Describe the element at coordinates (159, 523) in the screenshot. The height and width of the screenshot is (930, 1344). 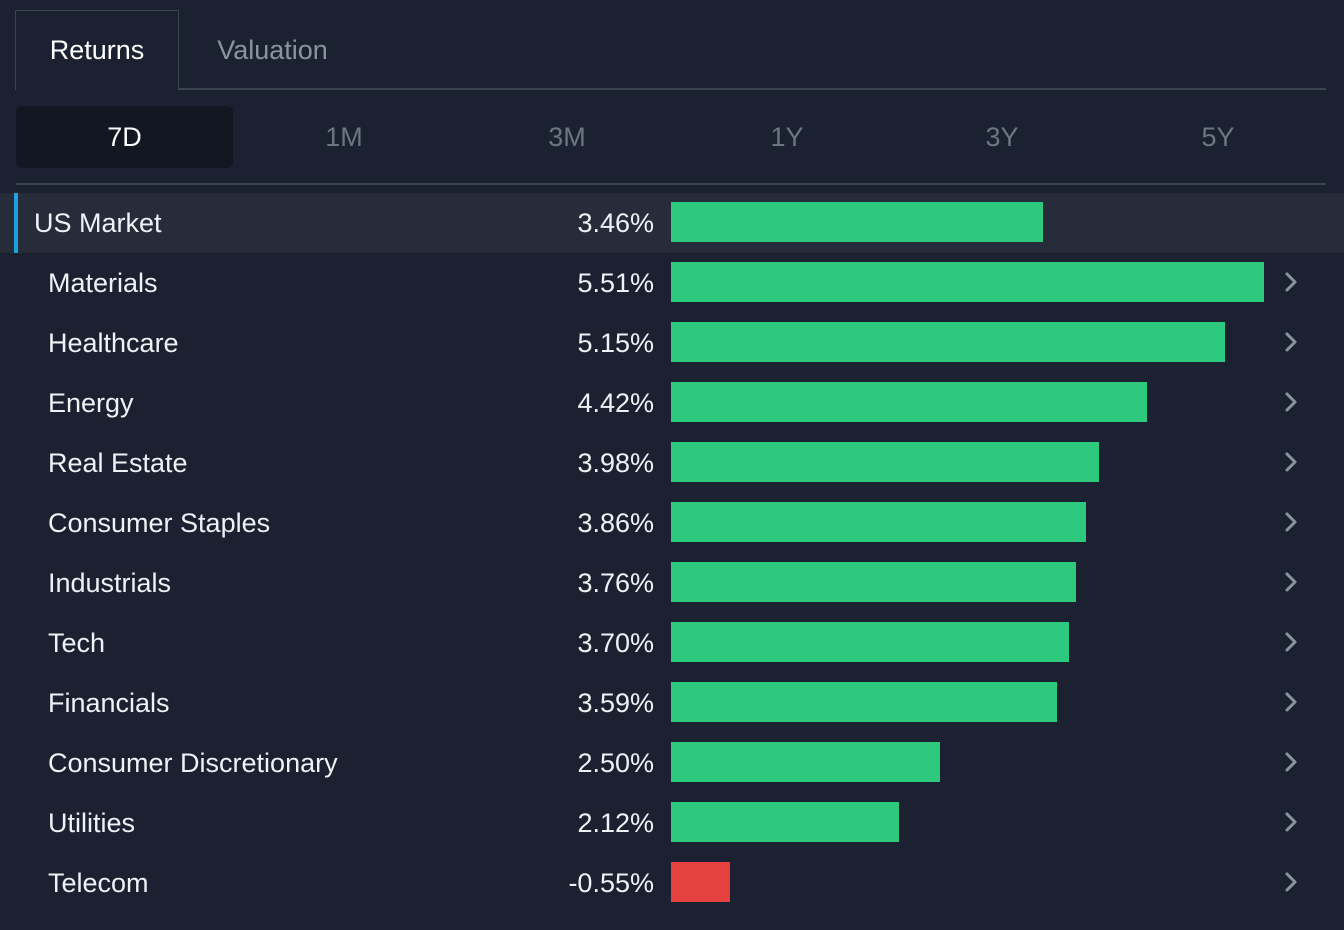
I see `category-label: Consumer Staples` at that location.